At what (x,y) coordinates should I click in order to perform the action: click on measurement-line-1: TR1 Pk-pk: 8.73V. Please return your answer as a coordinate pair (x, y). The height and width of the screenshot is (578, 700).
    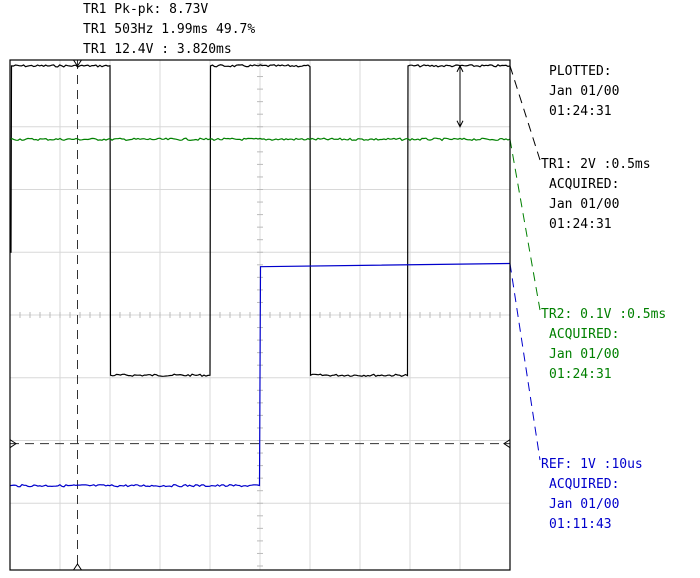
    Looking at the image, I should click on (146, 9).